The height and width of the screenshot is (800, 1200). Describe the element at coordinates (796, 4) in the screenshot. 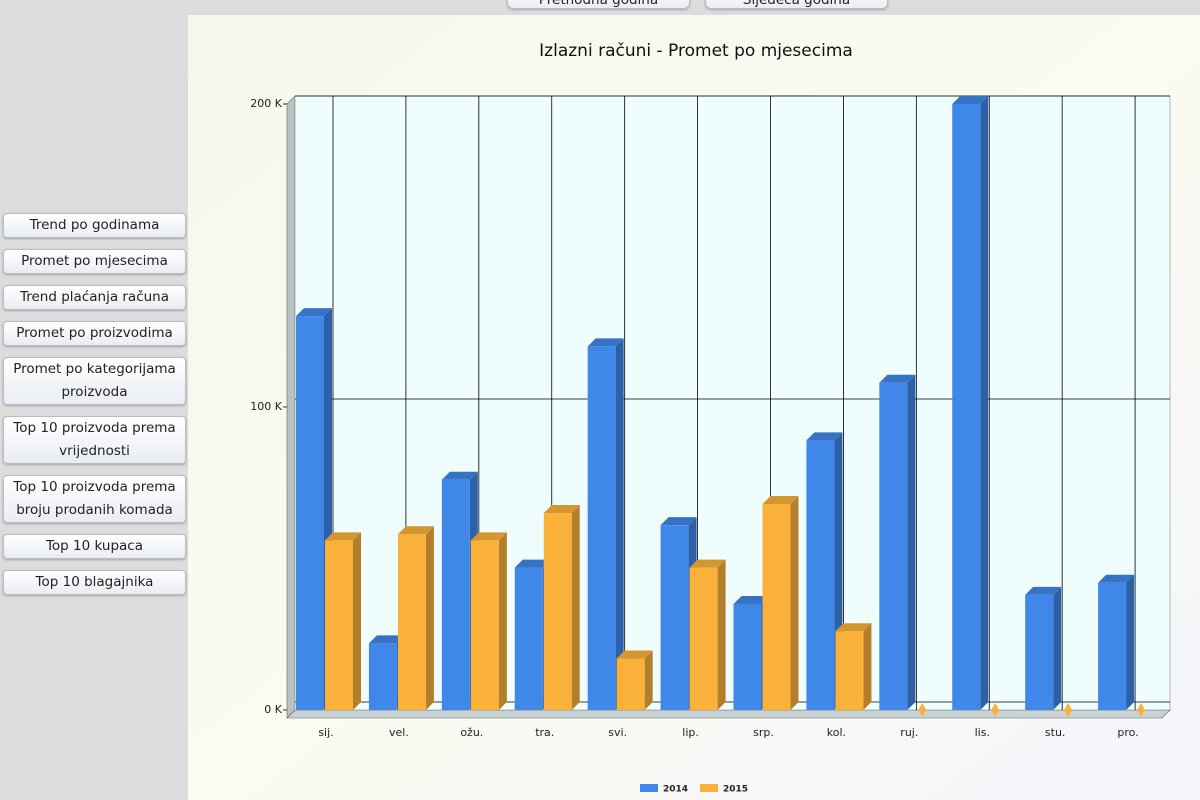

I see `next-year-button: Sljedeća godina` at that location.